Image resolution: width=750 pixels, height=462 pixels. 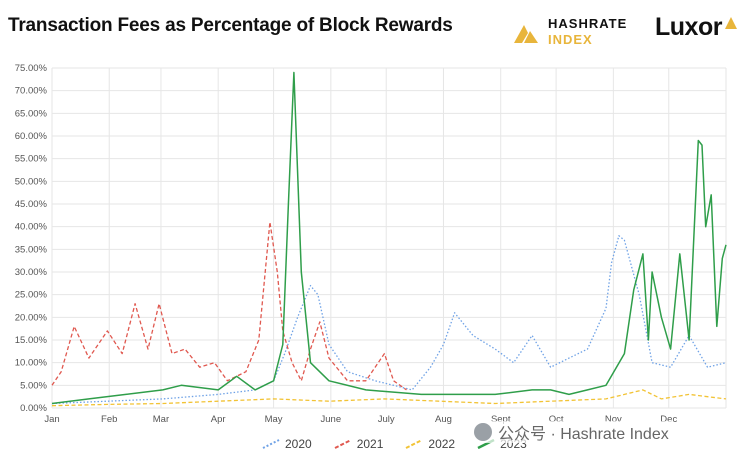 What do you see at coordinates (526, 34) in the screenshot?
I see `hashrate-index-icon` at bounding box center [526, 34].